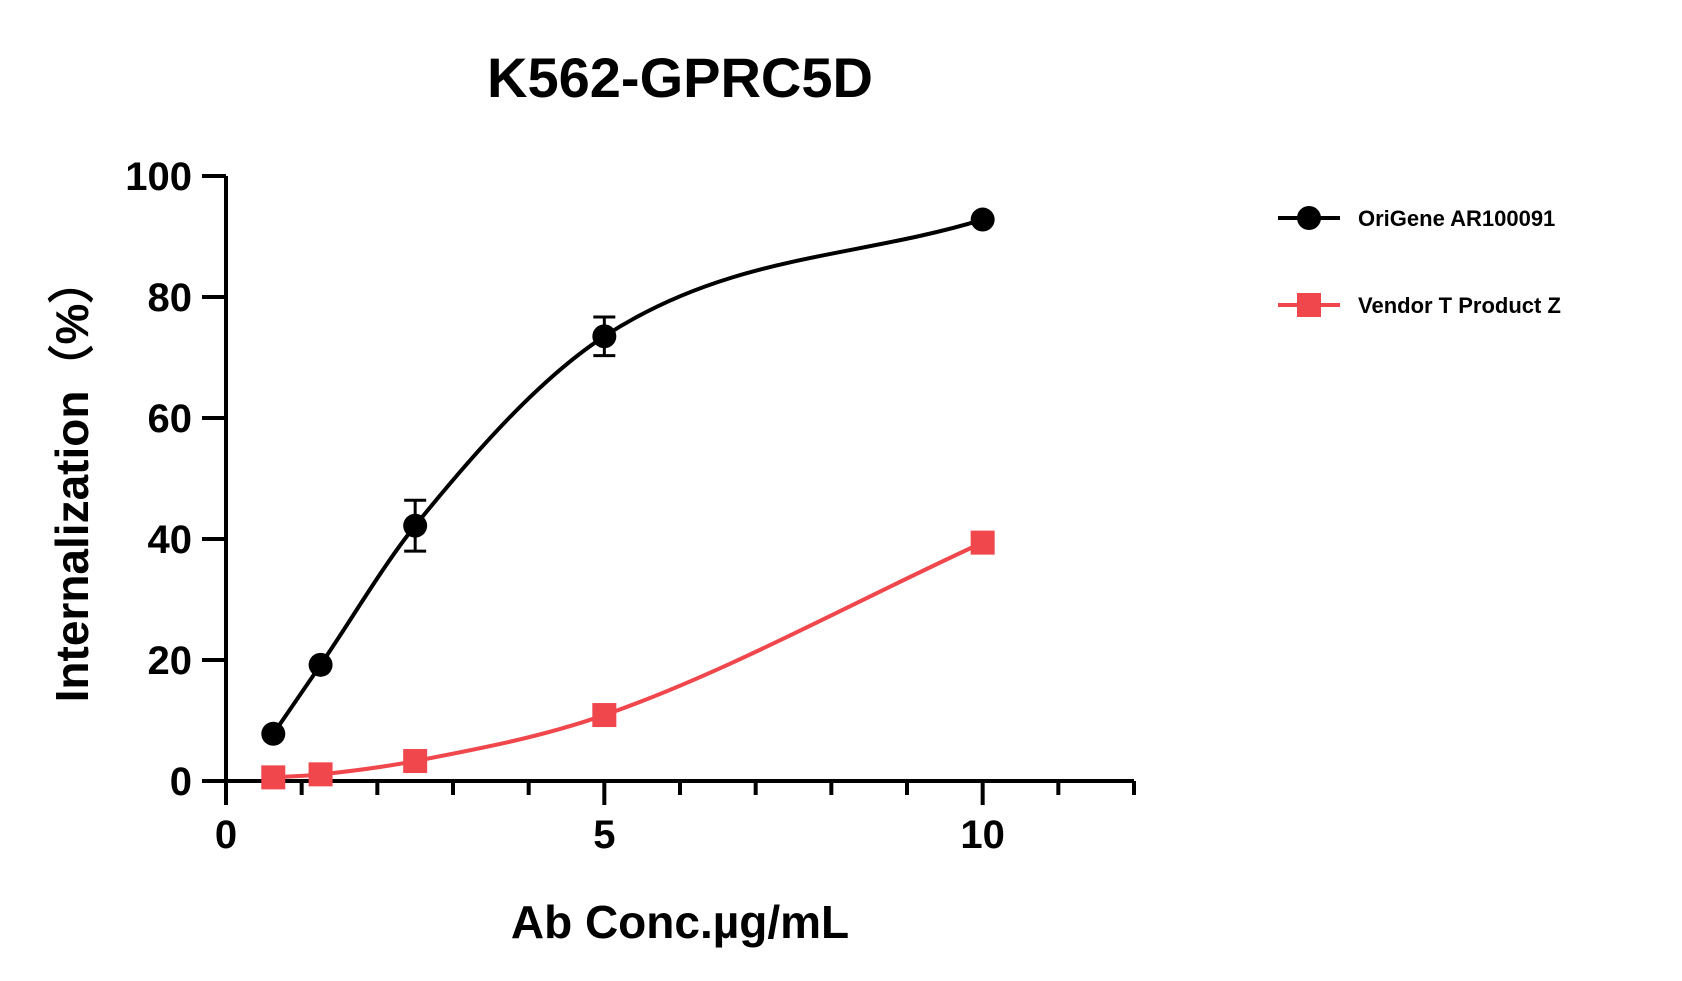  Describe the element at coordinates (1459, 305) in the screenshot. I see `legend-label-vendor: Vendor T Product Z` at that location.